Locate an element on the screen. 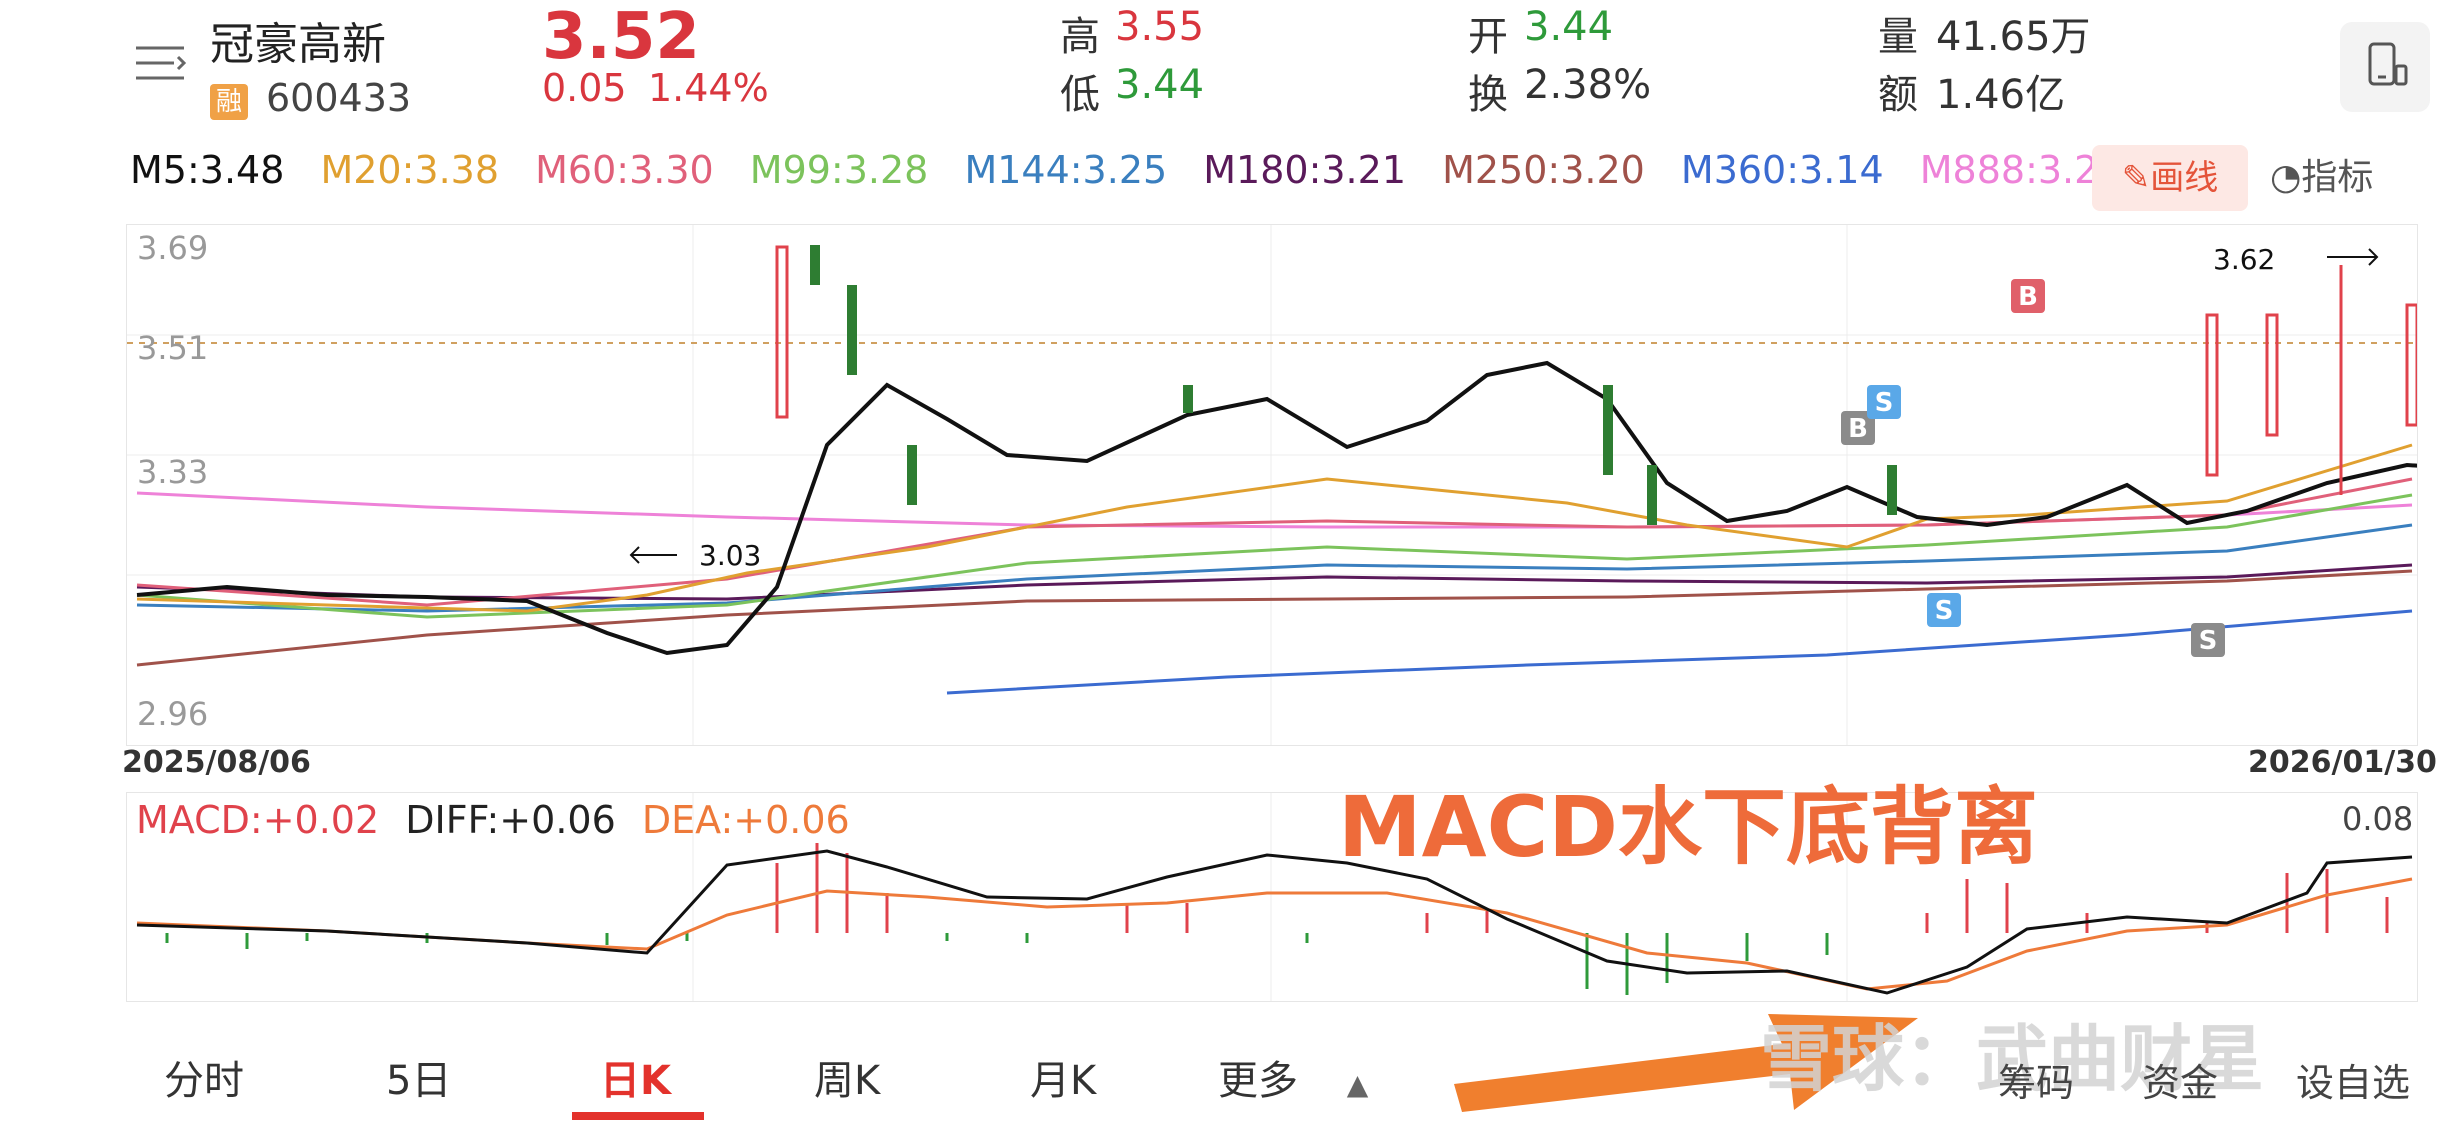 This screenshot has width=2442, height=1122. stock-name: 冠豪高新 is located at coordinates (298, 44).